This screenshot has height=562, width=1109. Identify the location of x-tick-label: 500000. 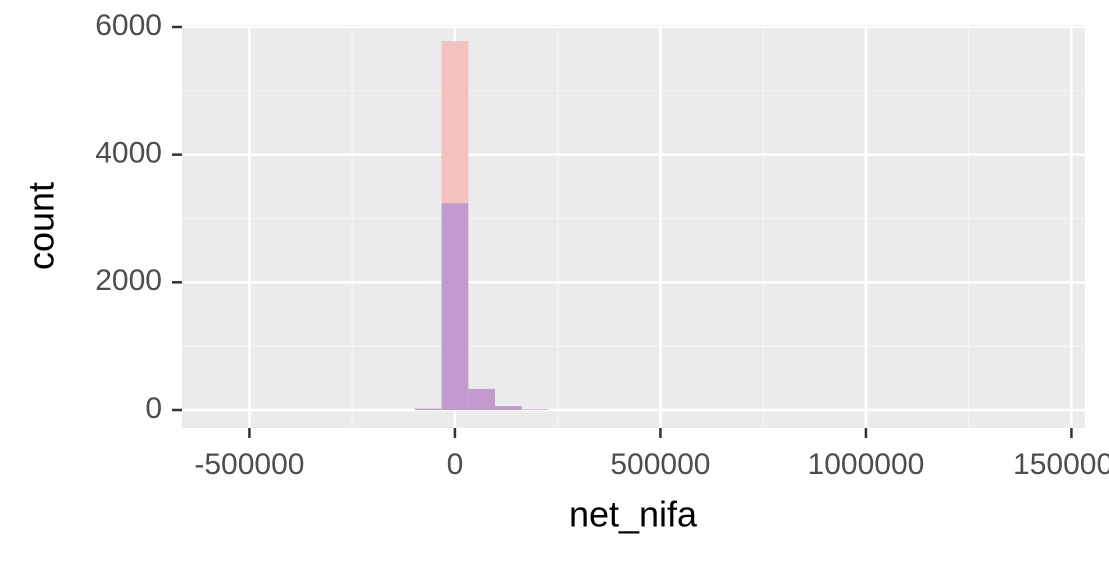
(660, 464).